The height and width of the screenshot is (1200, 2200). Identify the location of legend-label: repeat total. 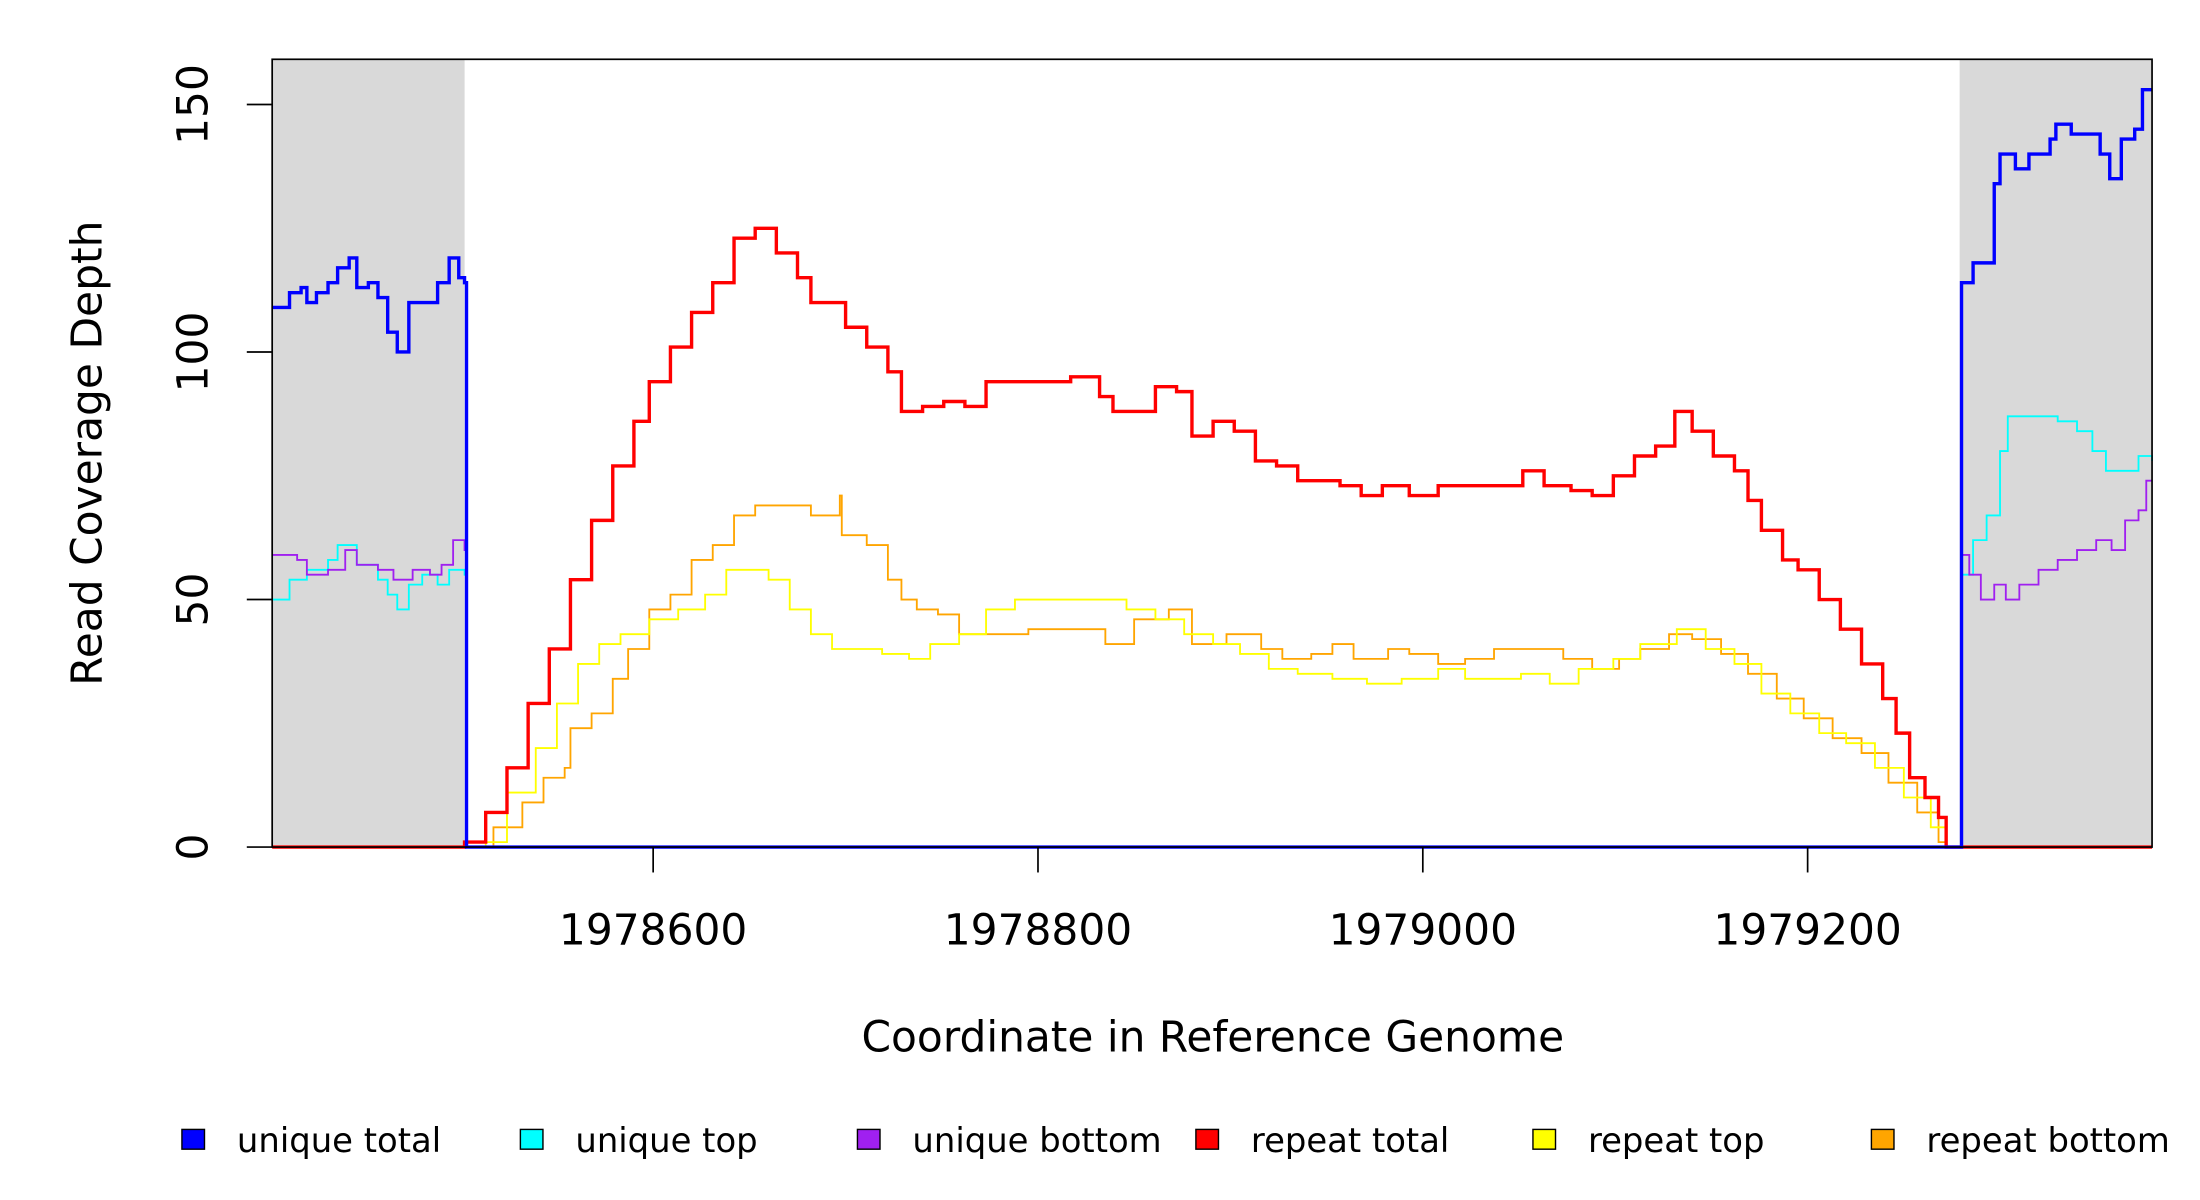
(1350, 1140).